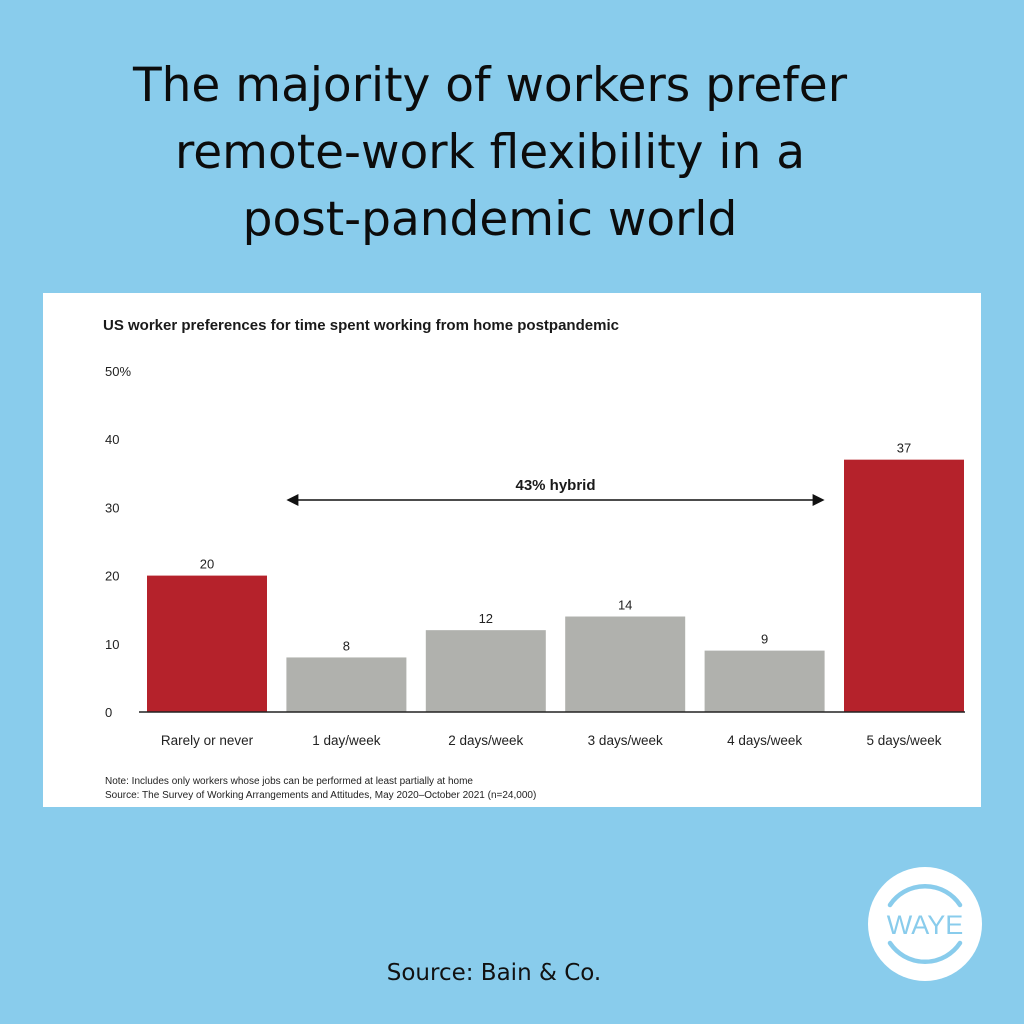 The image size is (1024, 1024). I want to click on waye-logo-mark: WAYE, so click(925, 924).